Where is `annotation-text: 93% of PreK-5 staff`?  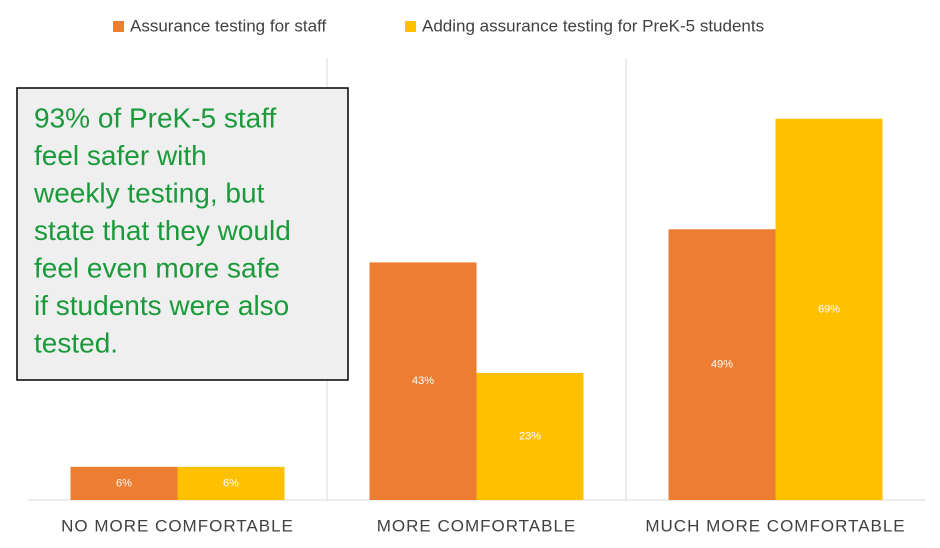 annotation-text: 93% of PreK-5 staff is located at coordinates (155, 117).